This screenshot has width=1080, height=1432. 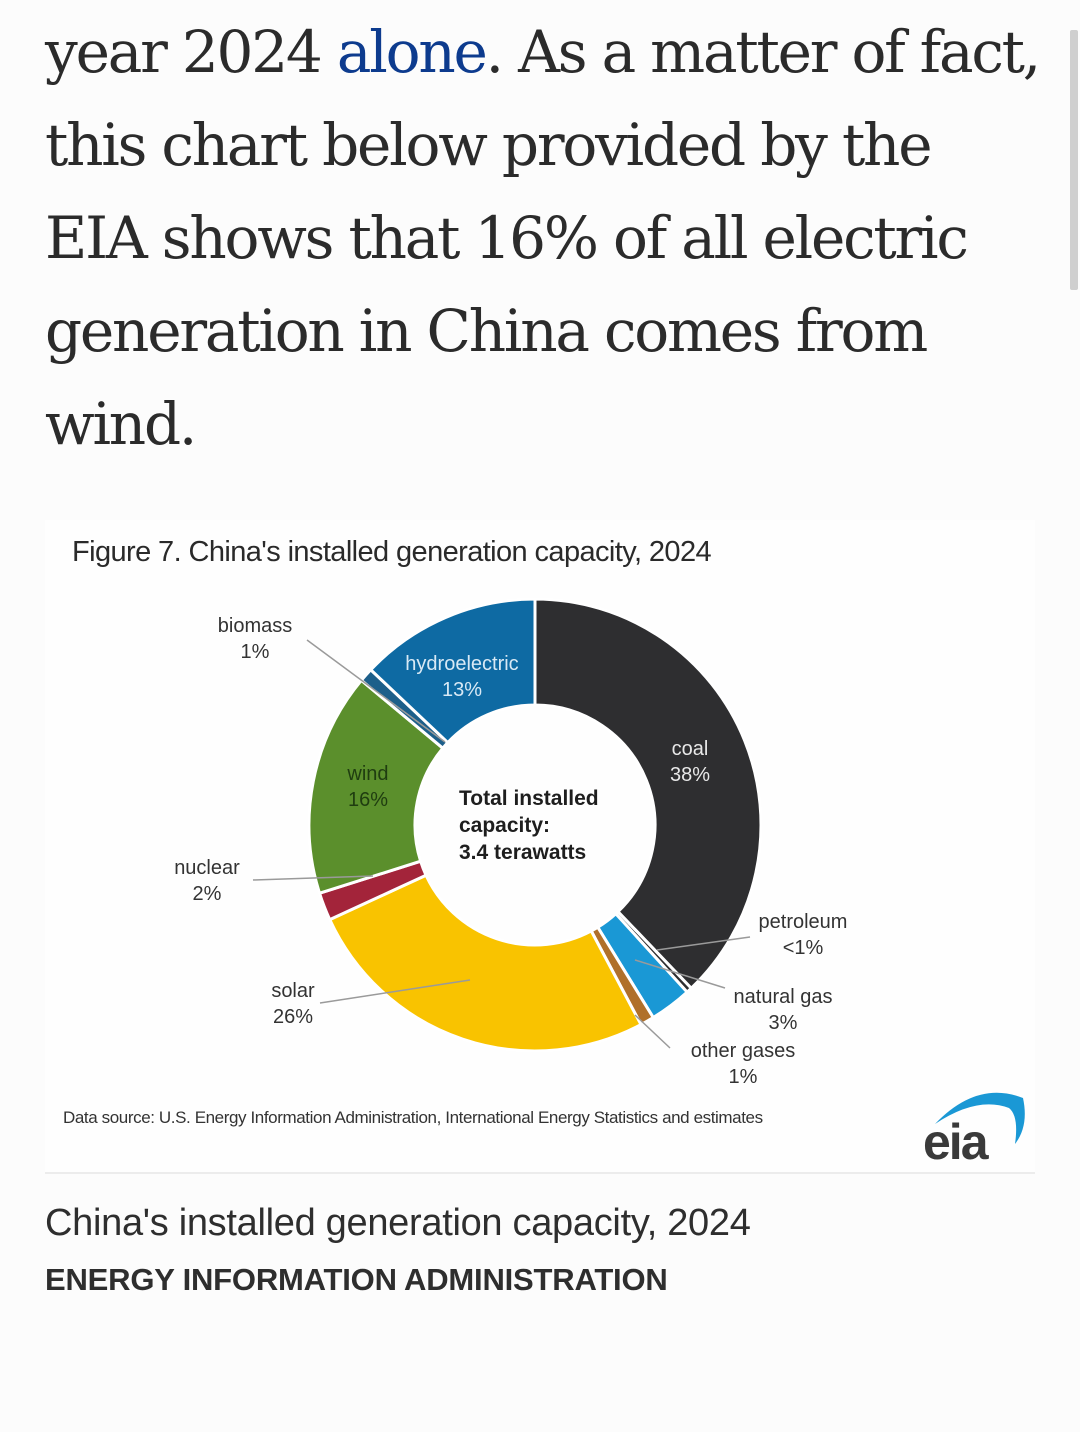 I want to click on slice-value-hydroelectric: 13%, so click(x=462, y=690).